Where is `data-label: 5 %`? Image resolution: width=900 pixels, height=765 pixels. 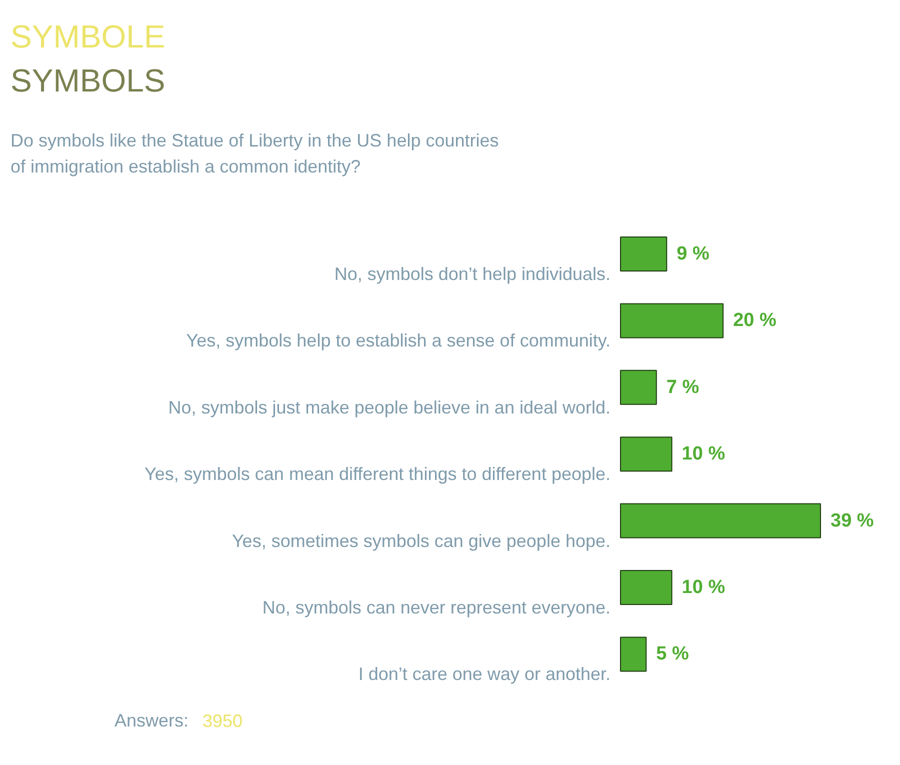
data-label: 5 % is located at coordinates (672, 654).